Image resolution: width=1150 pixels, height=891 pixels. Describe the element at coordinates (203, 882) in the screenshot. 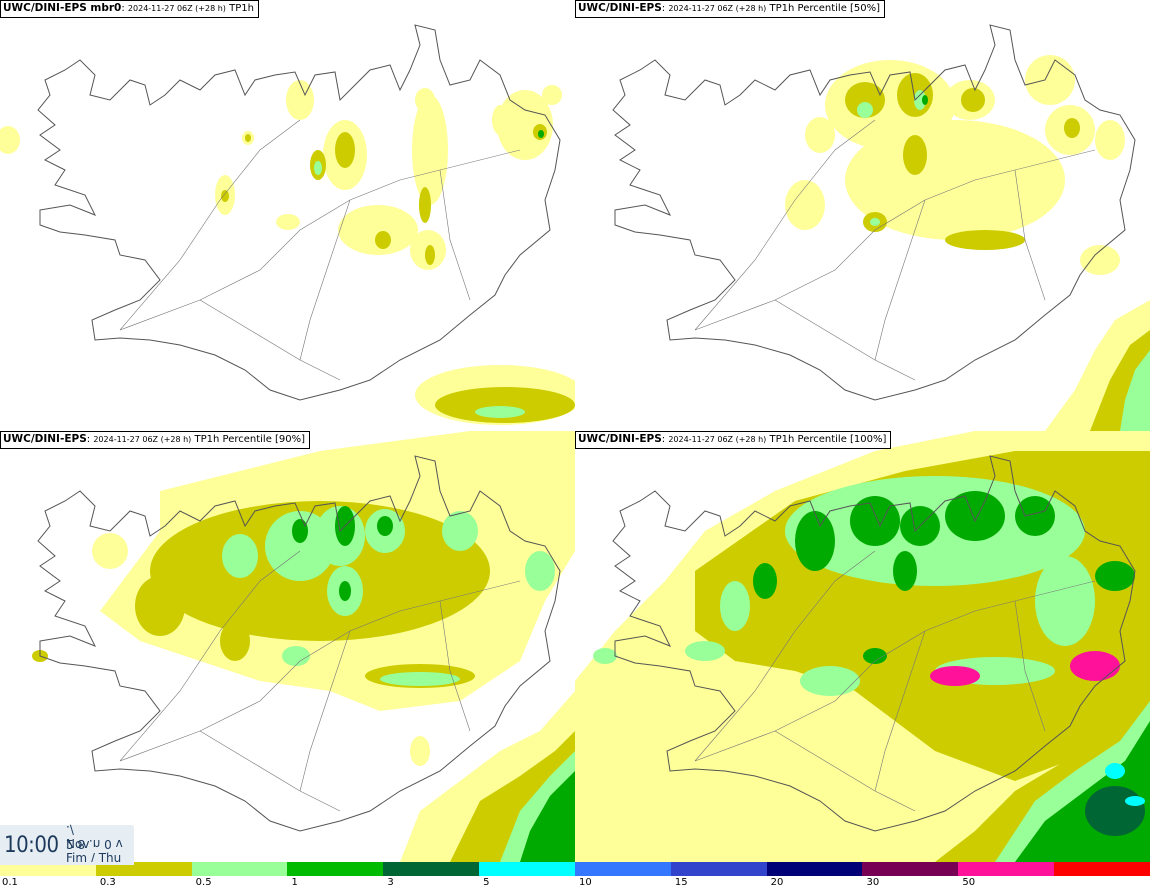

I see `color-scale-tick-label: 0.5` at that location.